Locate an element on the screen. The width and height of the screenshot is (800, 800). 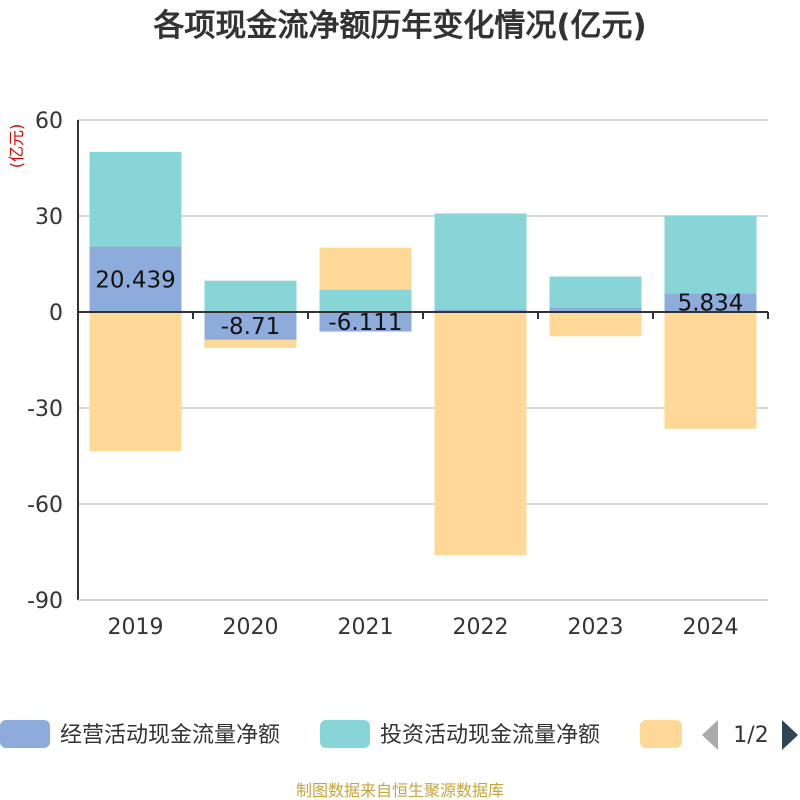
bar-label-2024: 5.834 is located at coordinates (711, 304).